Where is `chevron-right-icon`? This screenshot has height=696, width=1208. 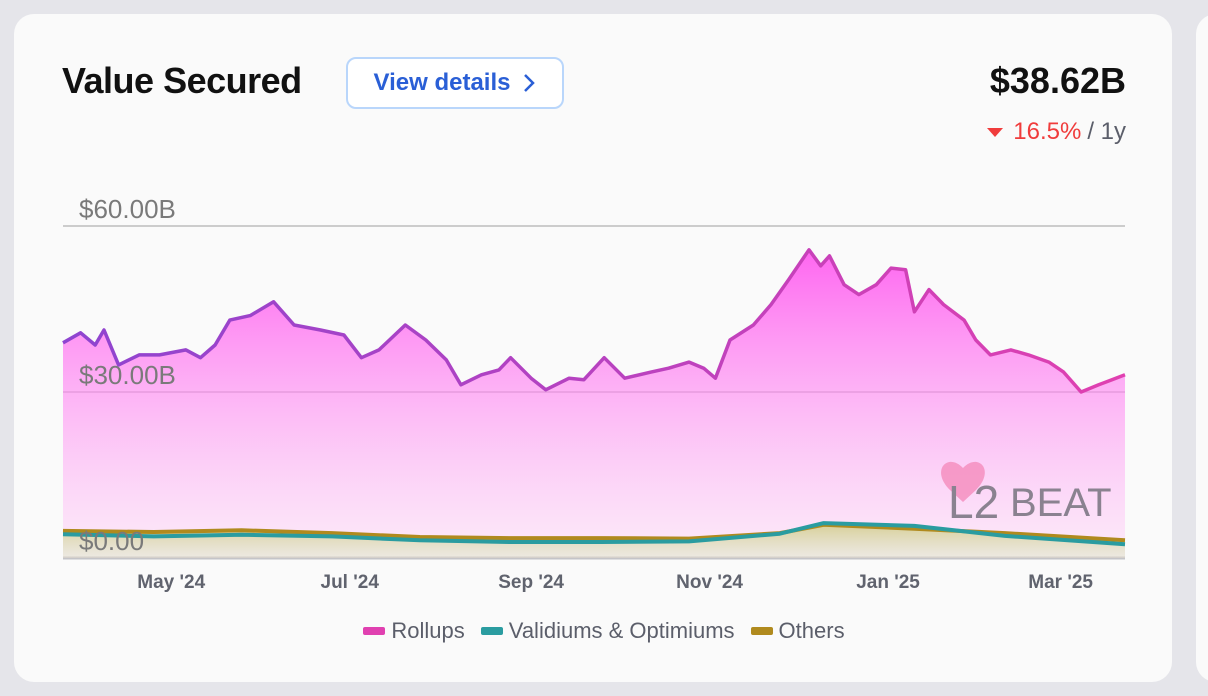 chevron-right-icon is located at coordinates (530, 83).